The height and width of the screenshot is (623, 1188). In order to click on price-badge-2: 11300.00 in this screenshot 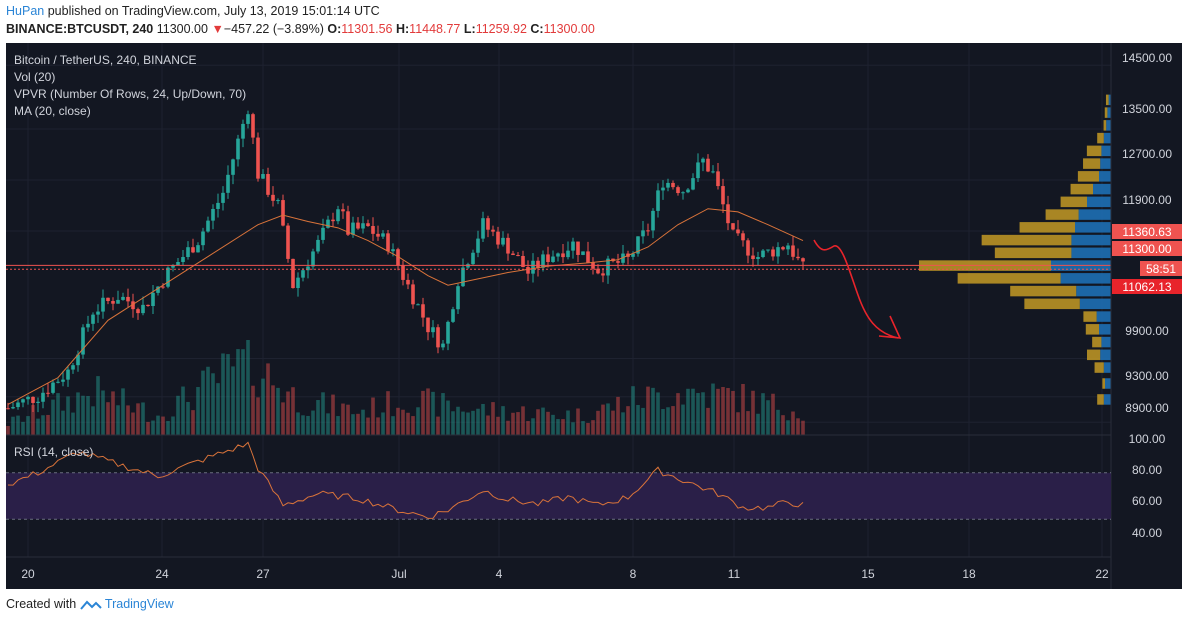, I will do `click(1146, 249)`.